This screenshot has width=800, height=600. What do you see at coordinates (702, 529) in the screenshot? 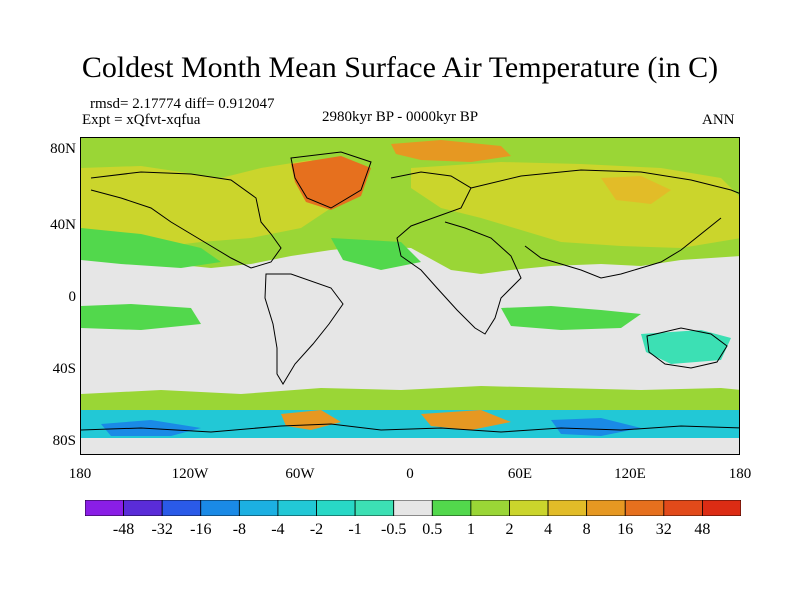
I see `colorbar-label: 48` at bounding box center [702, 529].